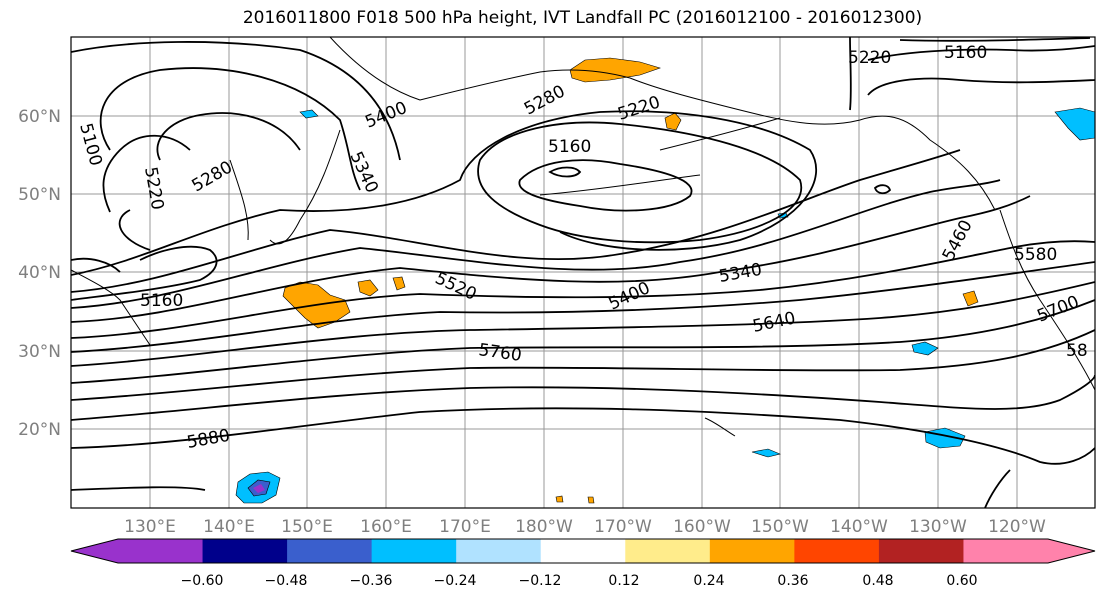 Image resolution: width=1105 pixels, height=601 pixels. What do you see at coordinates (623, 527) in the screenshot?
I see `lon-label: 170°W` at bounding box center [623, 527].